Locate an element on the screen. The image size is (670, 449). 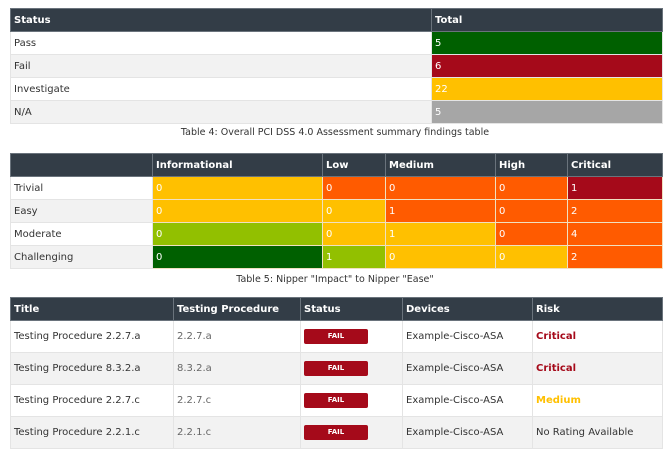
ease-label: Trivial is located at coordinates (81, 188).